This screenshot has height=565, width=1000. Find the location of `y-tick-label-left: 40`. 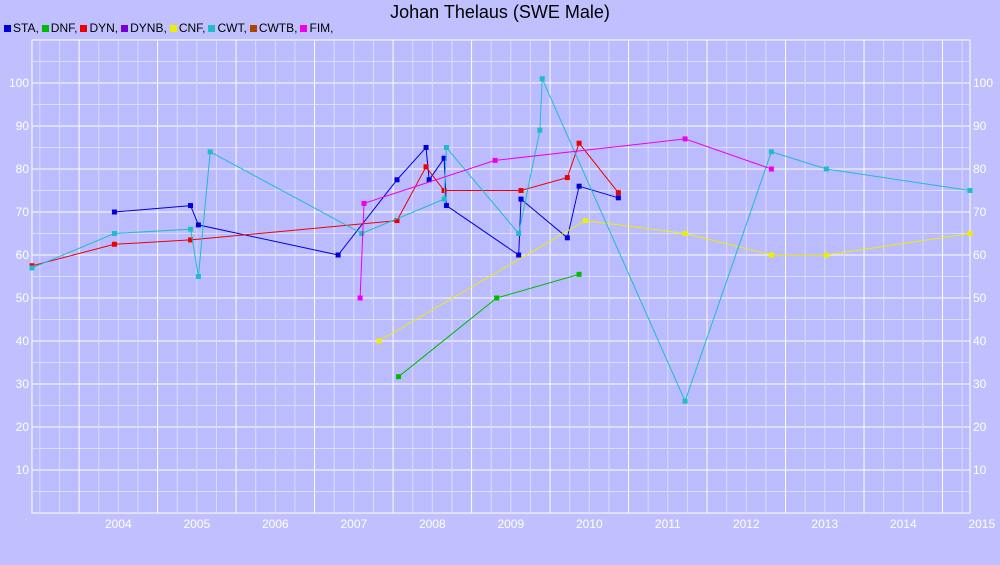

y-tick-label-left: 40 is located at coordinates (23, 341).